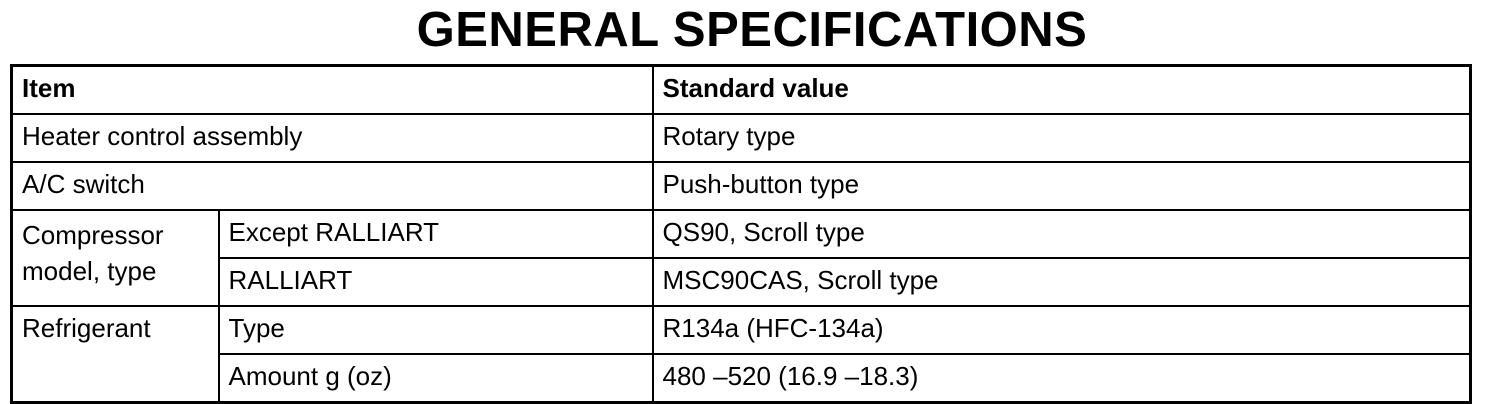  Describe the element at coordinates (435, 282) in the screenshot. I see `sub-item-cell: RALLIART` at that location.